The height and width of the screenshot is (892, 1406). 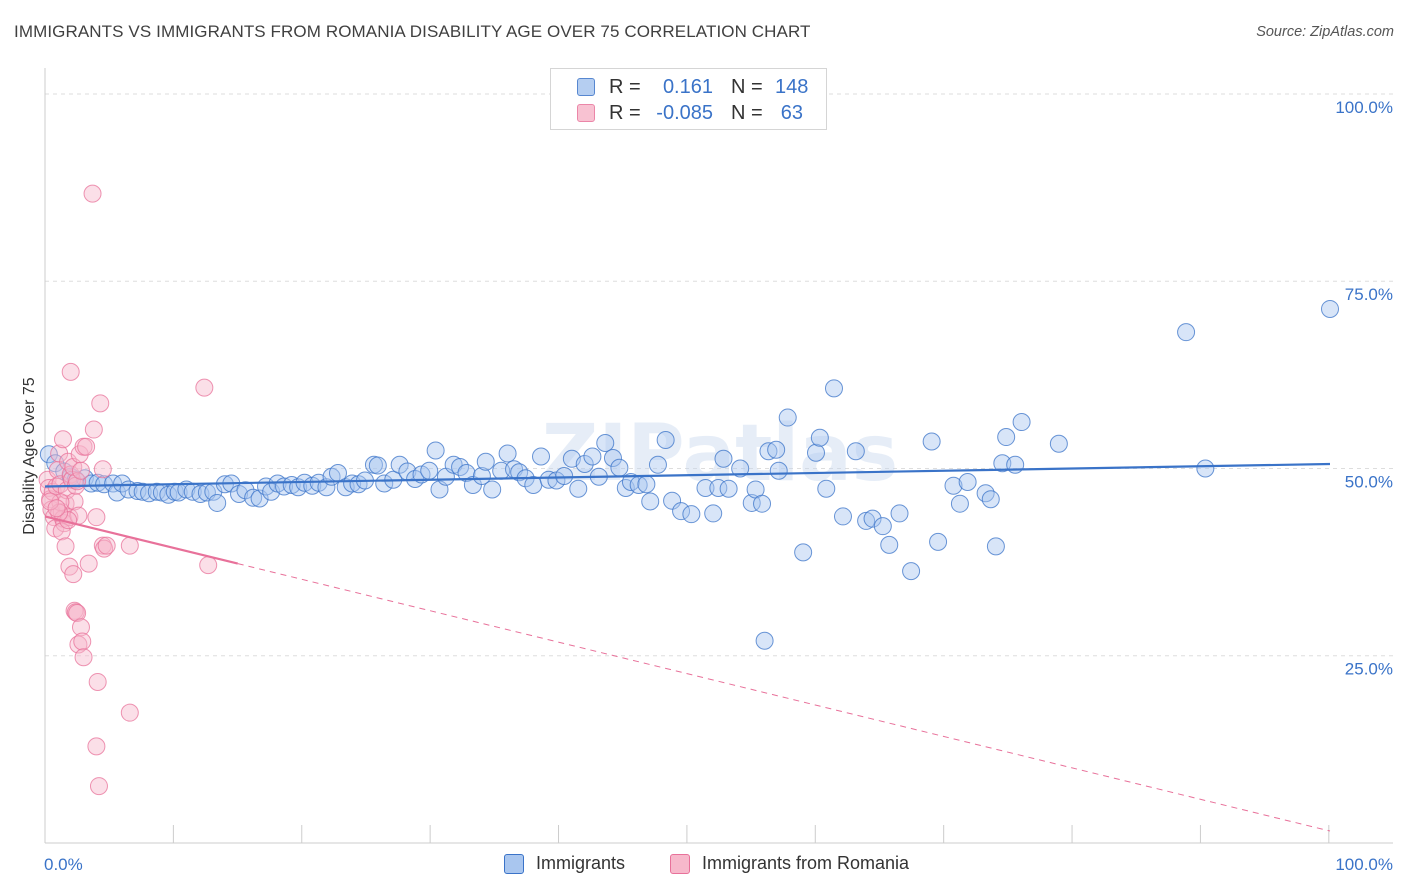 What do you see at coordinates (747, 113) in the screenshot?
I see `n-label: N =` at bounding box center [747, 113].